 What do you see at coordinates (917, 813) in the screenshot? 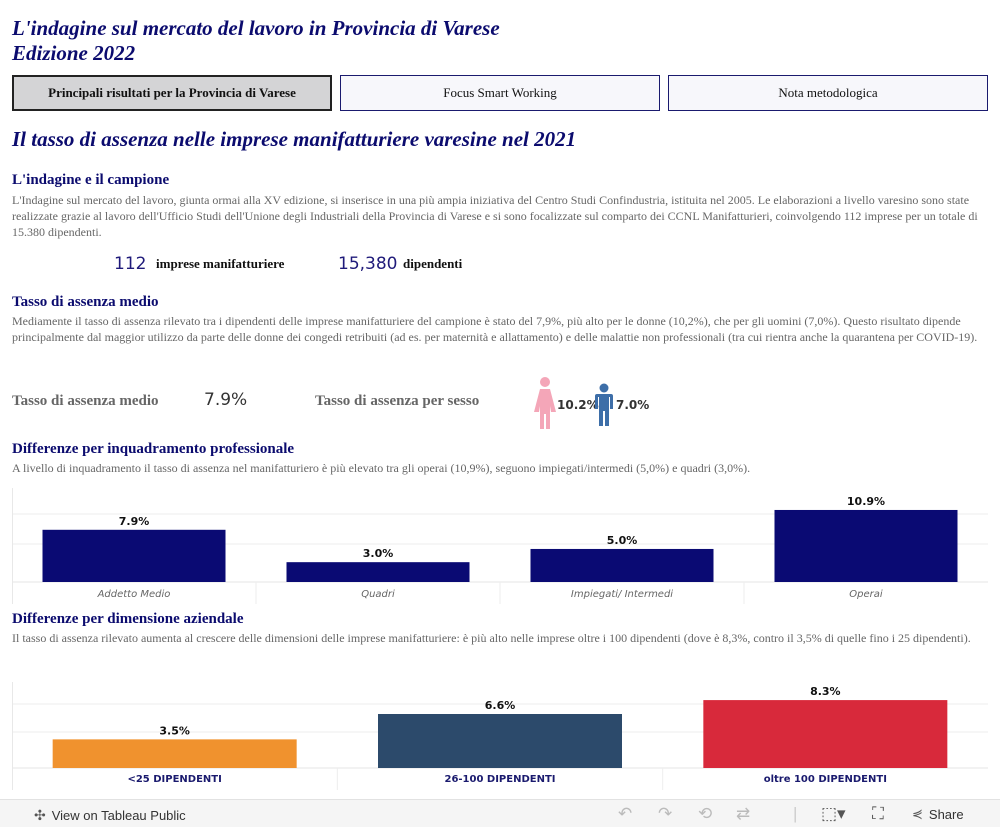
I see `share-icon: ⋞` at bounding box center [917, 813].